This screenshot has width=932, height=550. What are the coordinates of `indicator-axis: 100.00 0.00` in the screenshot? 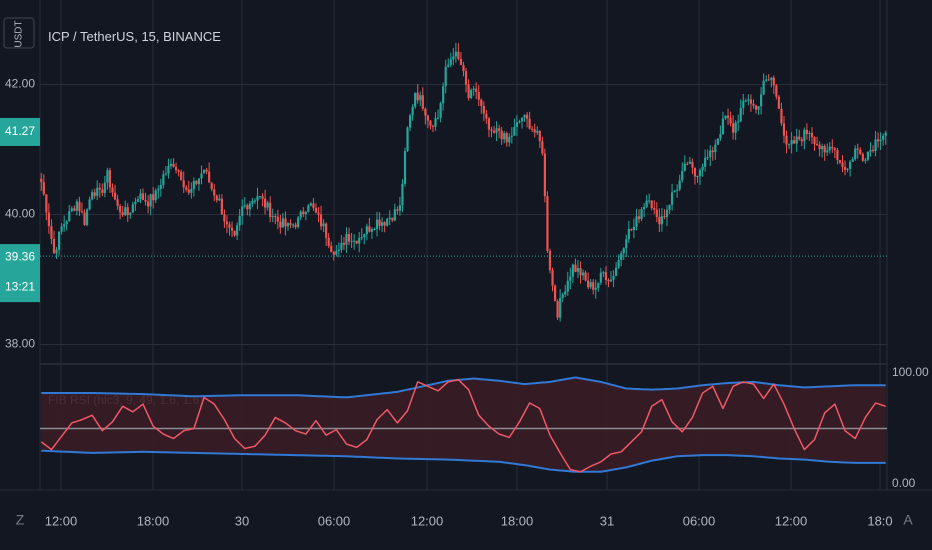 It's located at (910, 427).